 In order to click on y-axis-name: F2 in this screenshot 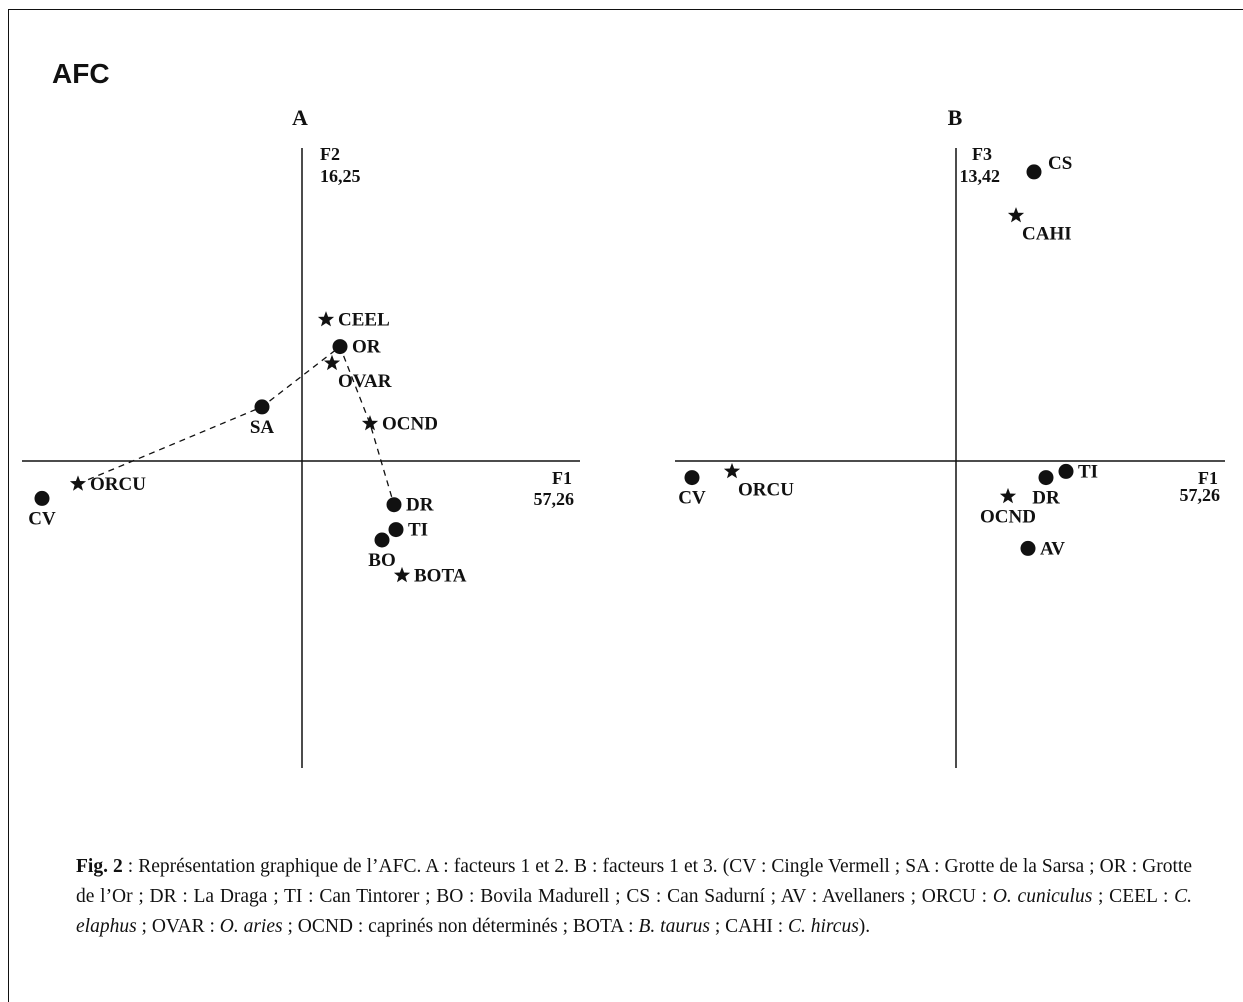, I will do `click(330, 154)`.